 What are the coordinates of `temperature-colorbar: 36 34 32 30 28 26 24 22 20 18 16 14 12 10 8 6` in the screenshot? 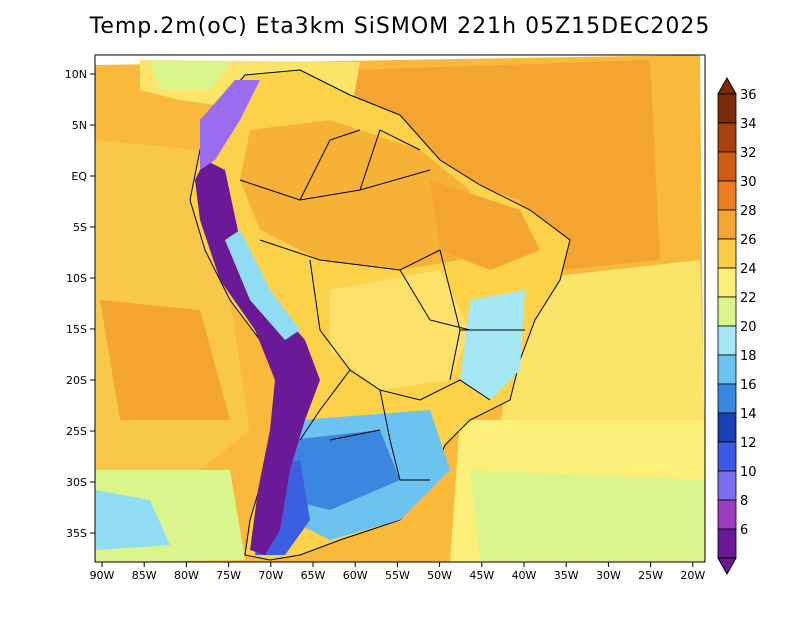 It's located at (737, 326).